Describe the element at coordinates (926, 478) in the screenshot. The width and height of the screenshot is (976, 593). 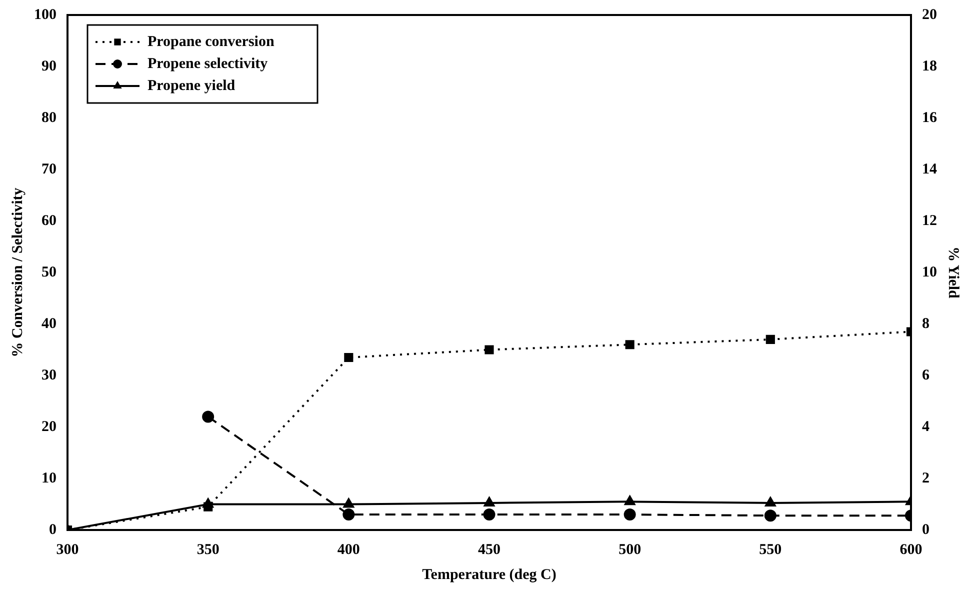
I see `y2-tick-label: 2` at that location.